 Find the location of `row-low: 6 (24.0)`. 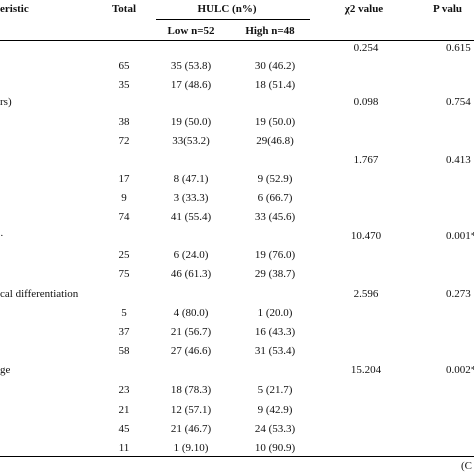

row-low: 6 (24.0) is located at coordinates (191, 255).